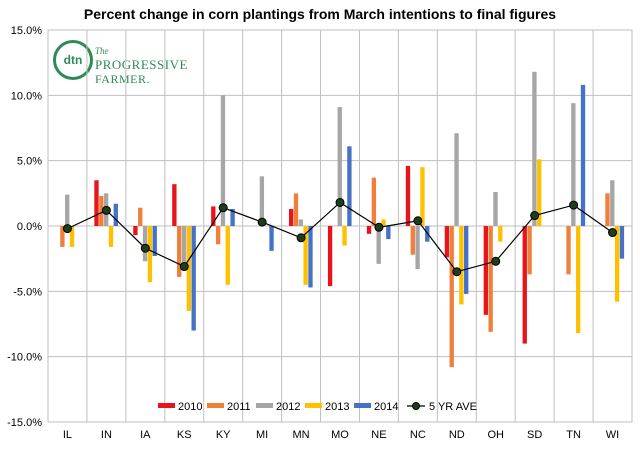 The width and height of the screenshot is (640, 460). What do you see at coordinates (418, 435) in the screenshot?
I see `x-tick-label: NC` at bounding box center [418, 435].